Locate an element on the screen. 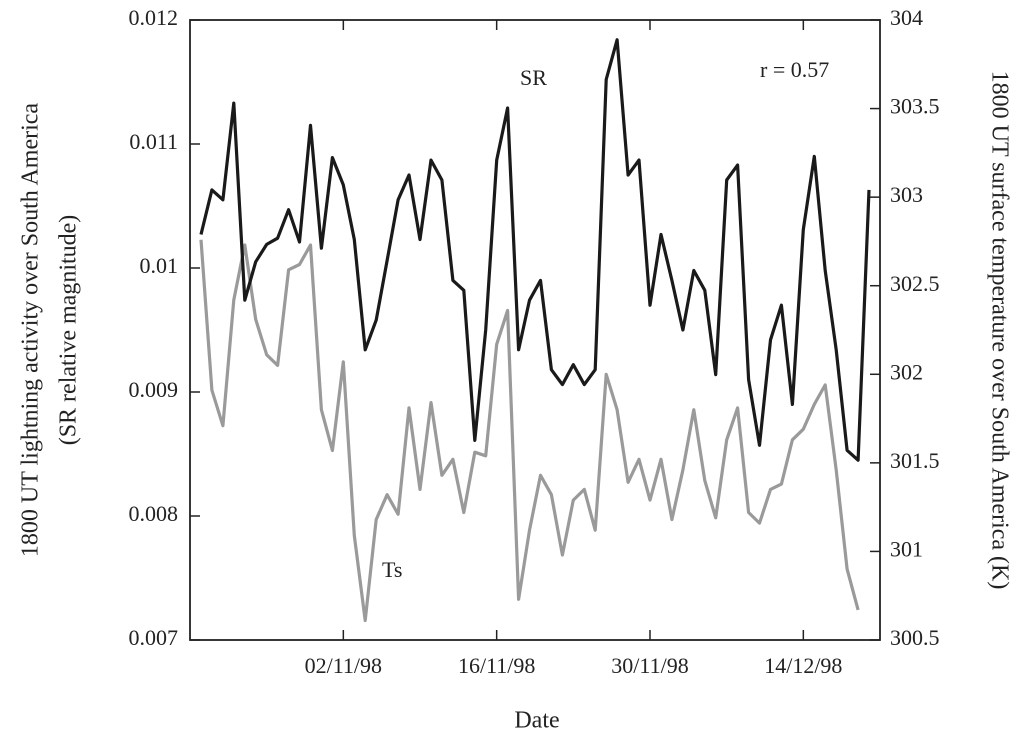 The height and width of the screenshot is (744, 1024). y2-tick-label: 301.5 is located at coordinates (915, 460).